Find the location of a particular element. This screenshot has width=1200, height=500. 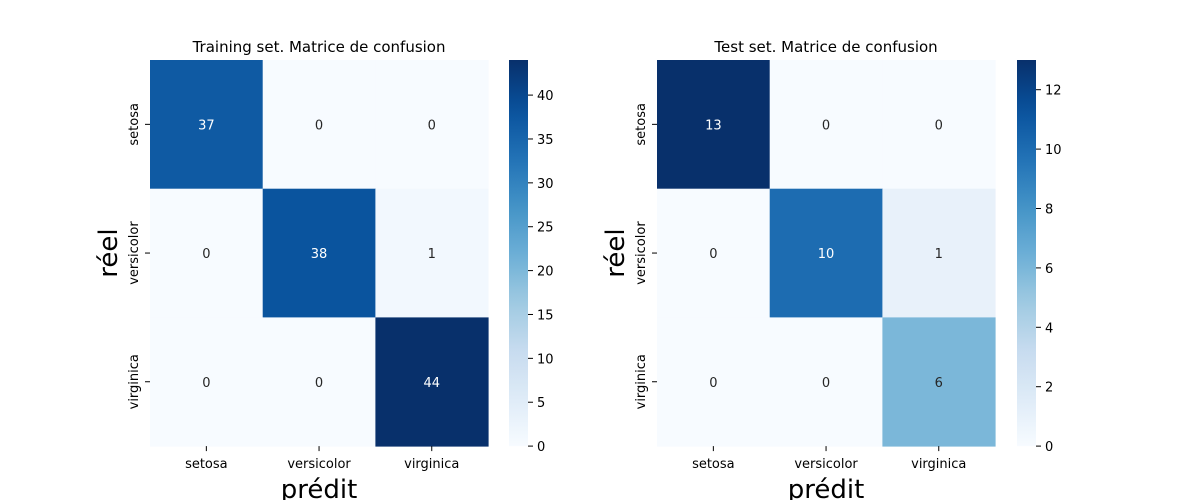

test-cell-value-label: 1 is located at coordinates (939, 254).